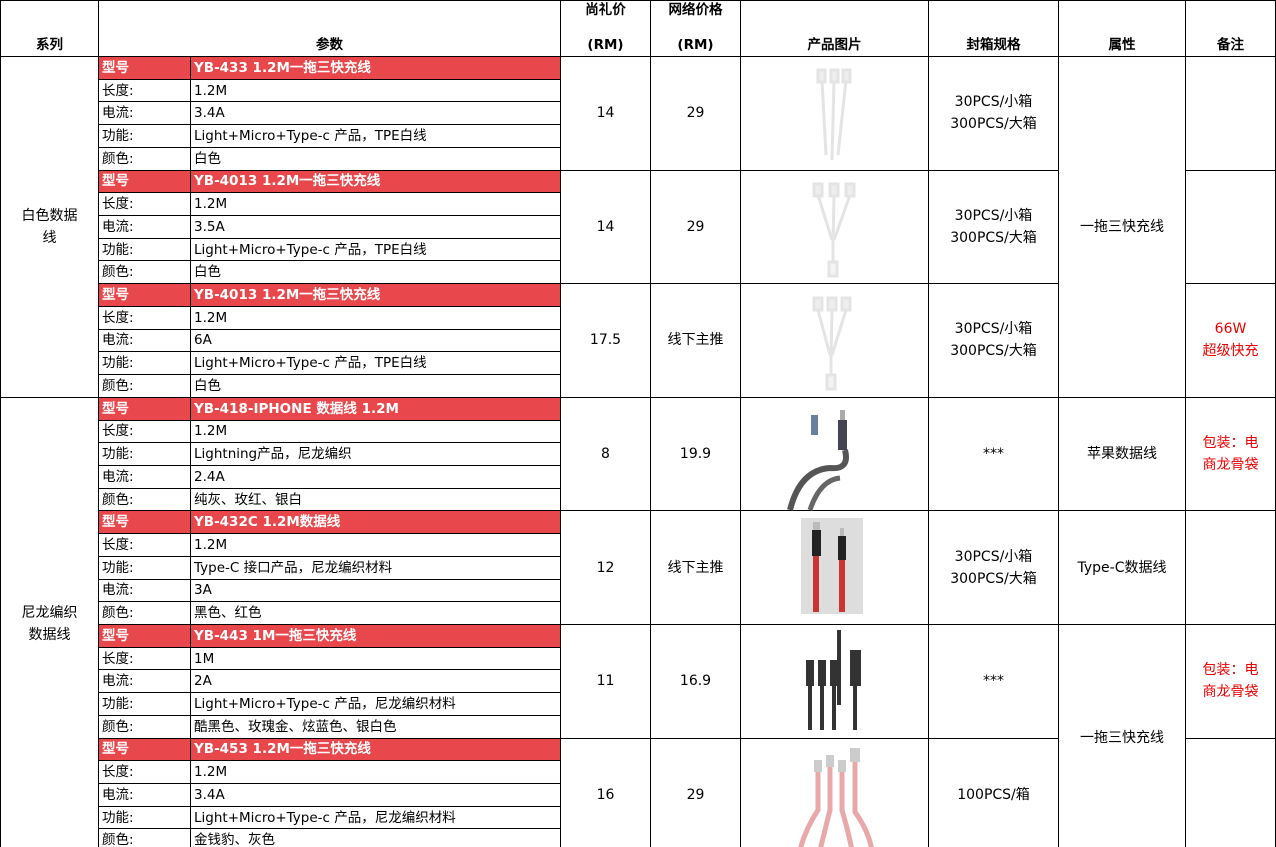 The width and height of the screenshot is (1276, 847). What do you see at coordinates (1230, 351) in the screenshot?
I see `note-text: 超级快充` at bounding box center [1230, 351].